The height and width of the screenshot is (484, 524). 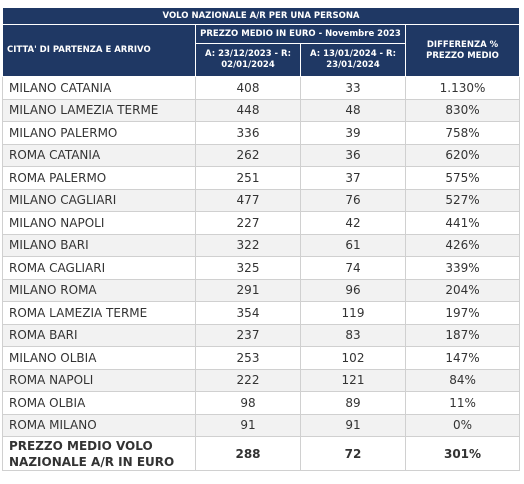 What do you see at coordinates (99, 155) in the screenshot?
I see `route-cell: ROMA CATANIA` at bounding box center [99, 155].